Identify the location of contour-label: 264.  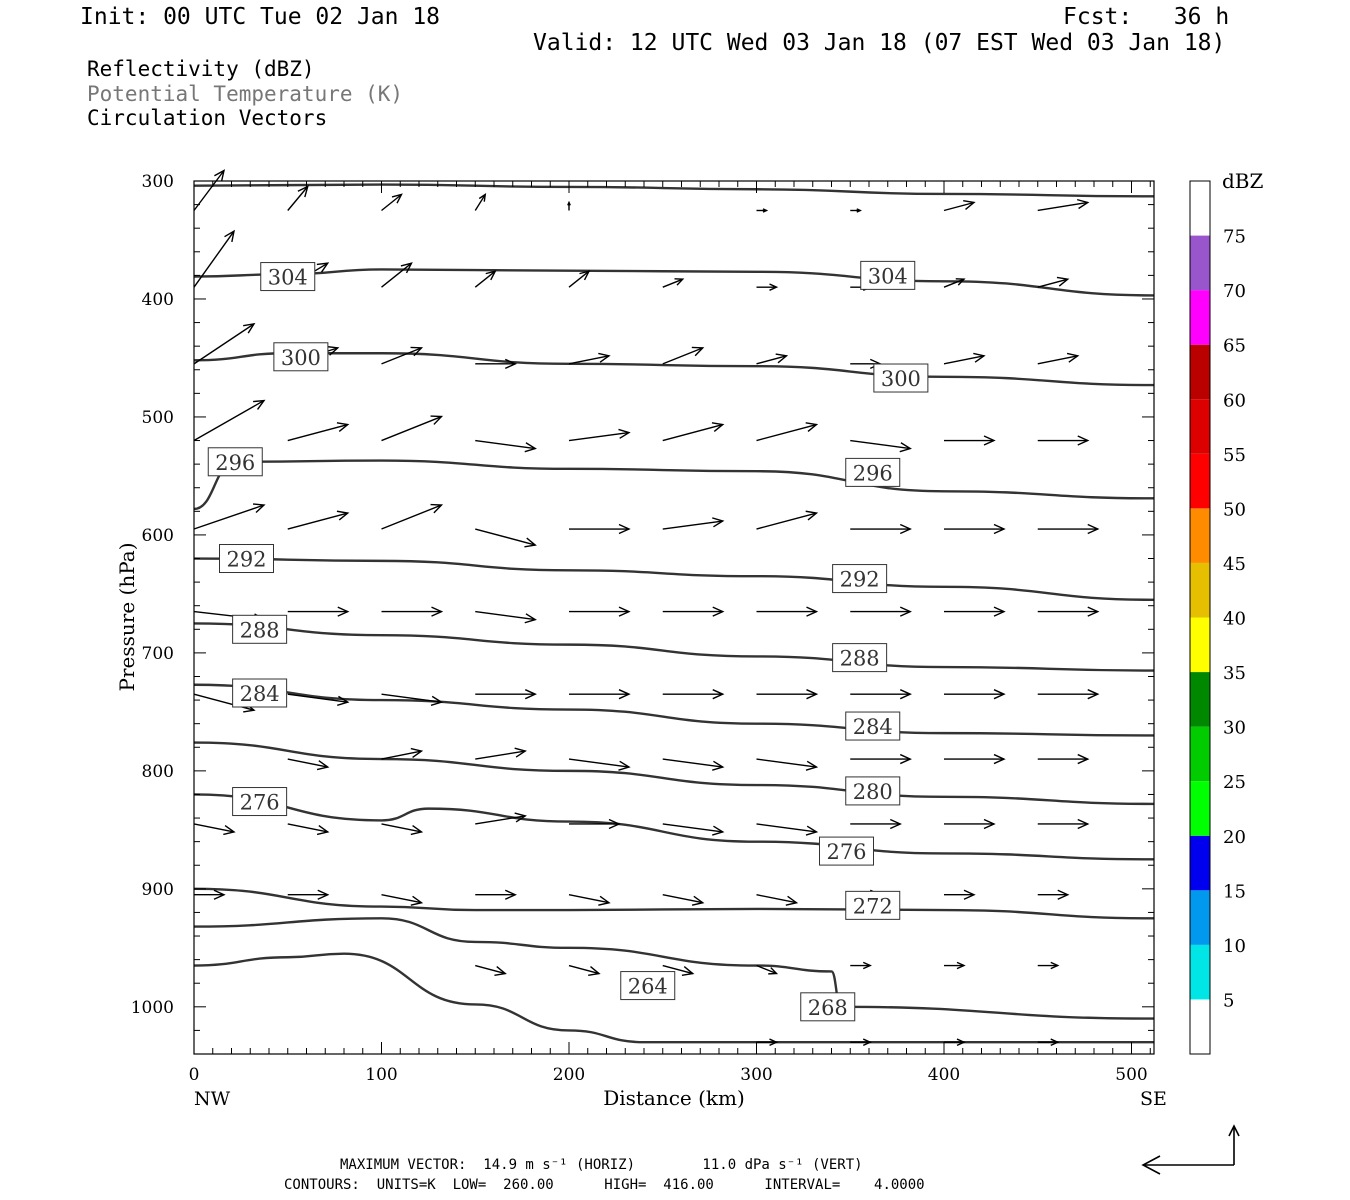
(648, 987).